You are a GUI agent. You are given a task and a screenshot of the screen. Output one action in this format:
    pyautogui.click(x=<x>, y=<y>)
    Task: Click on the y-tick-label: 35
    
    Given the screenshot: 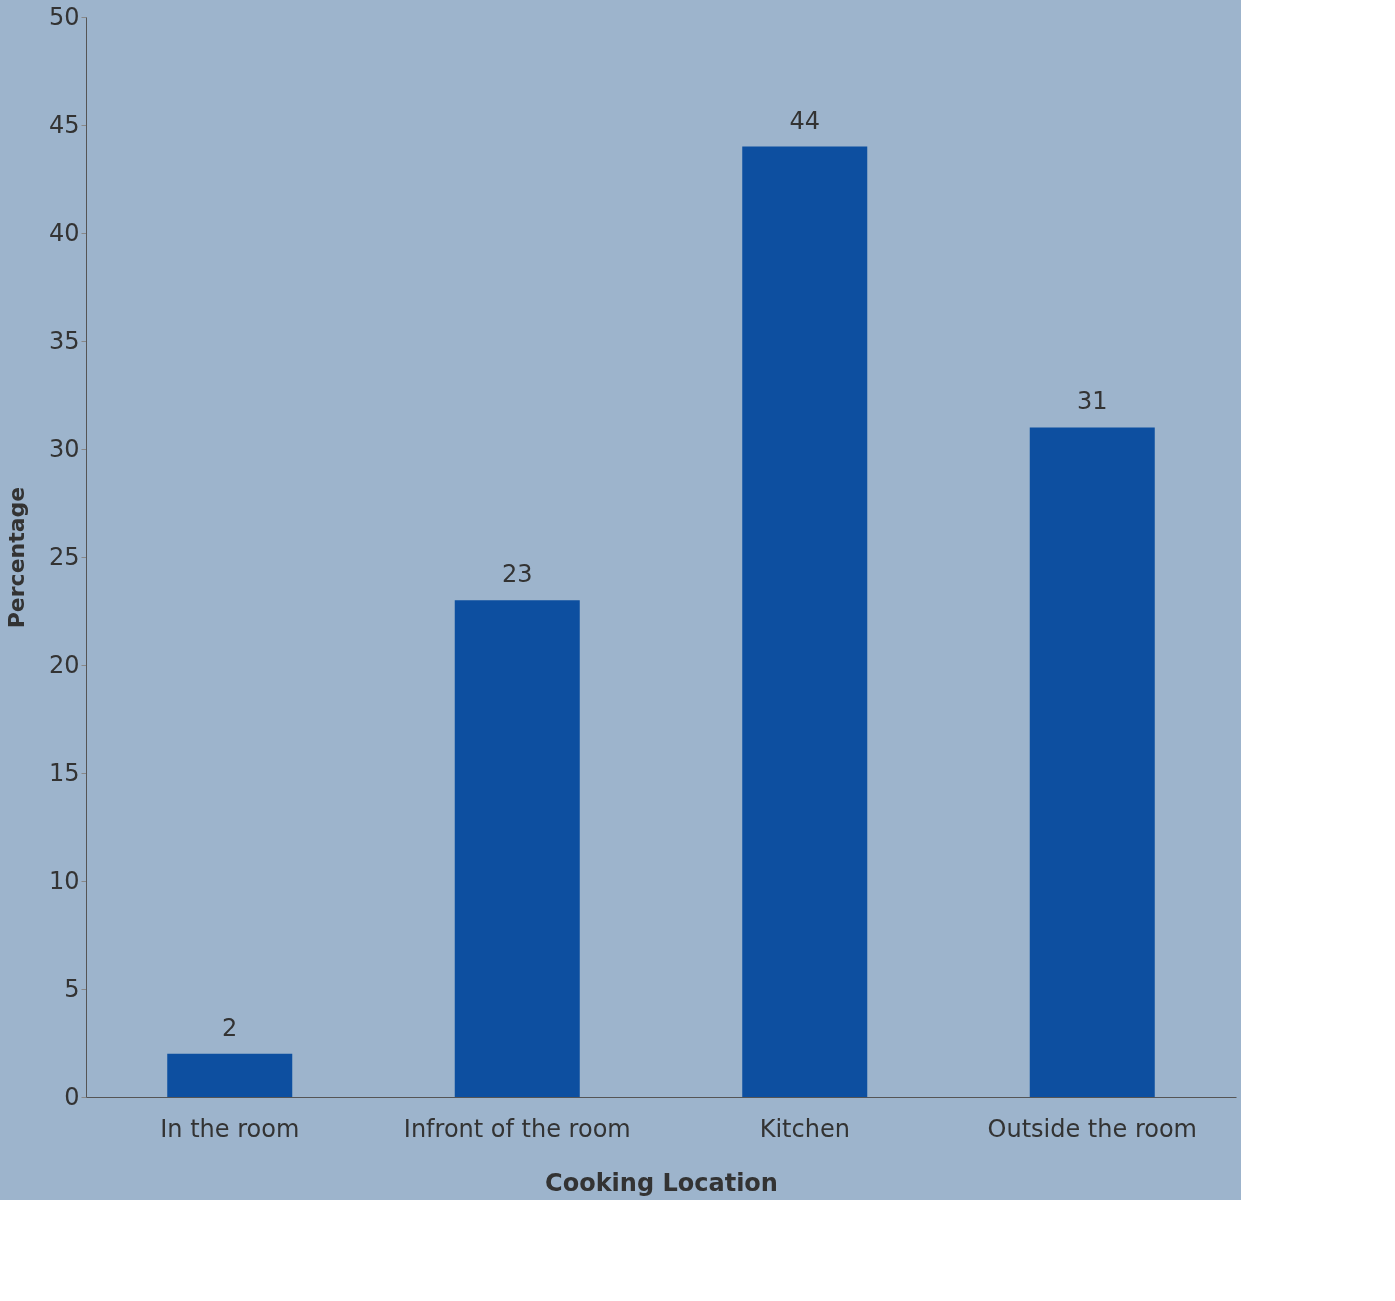 What is the action you would take?
    pyautogui.click(x=64, y=340)
    